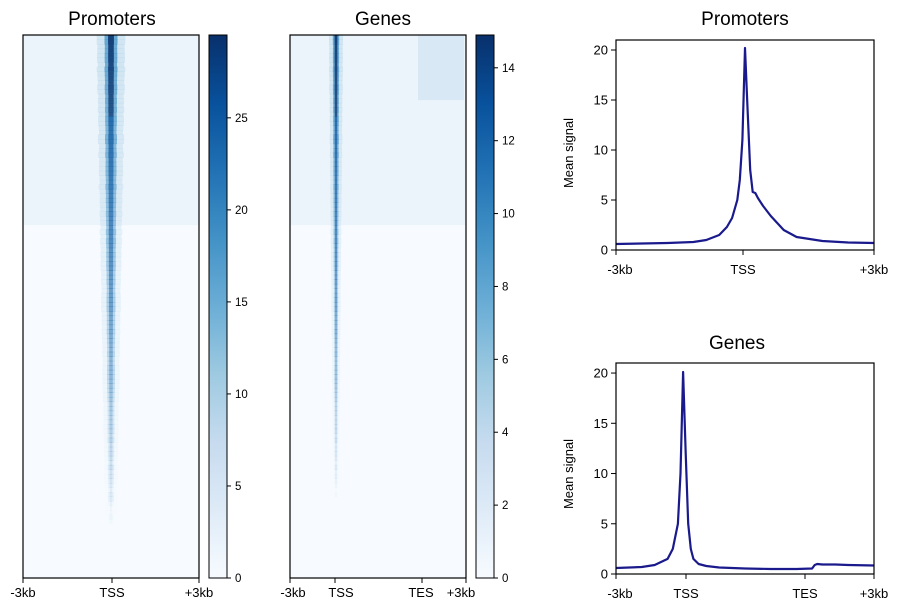  What do you see at coordinates (604, 250) in the screenshot?
I see `y-tick-label: 0` at bounding box center [604, 250].